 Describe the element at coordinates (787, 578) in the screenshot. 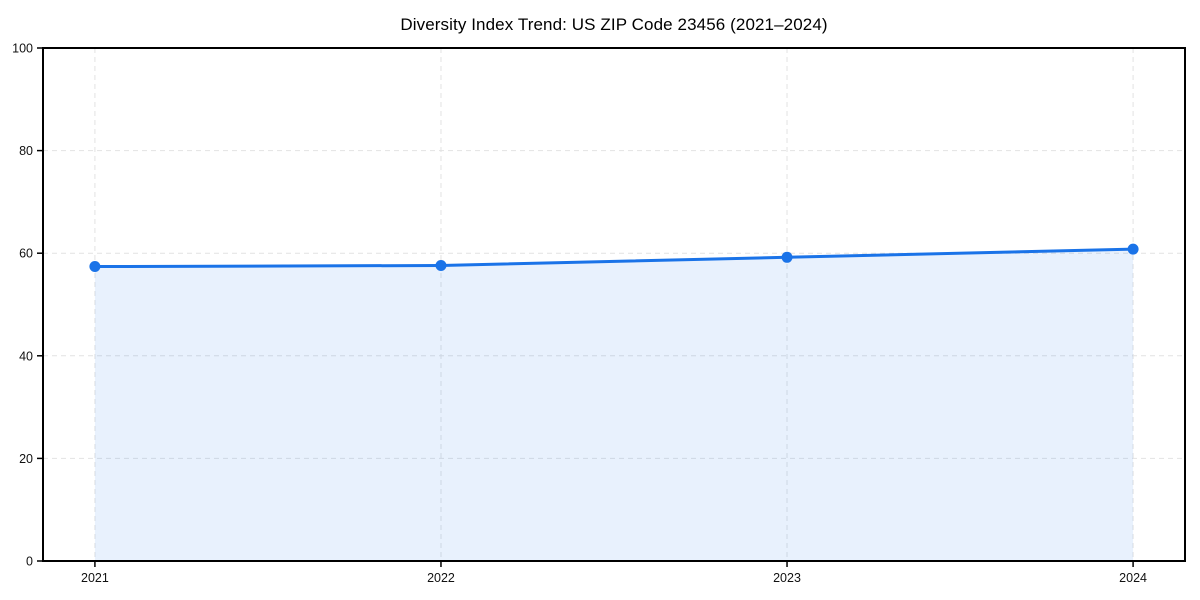

I see `x-tick-label: 2023` at that location.